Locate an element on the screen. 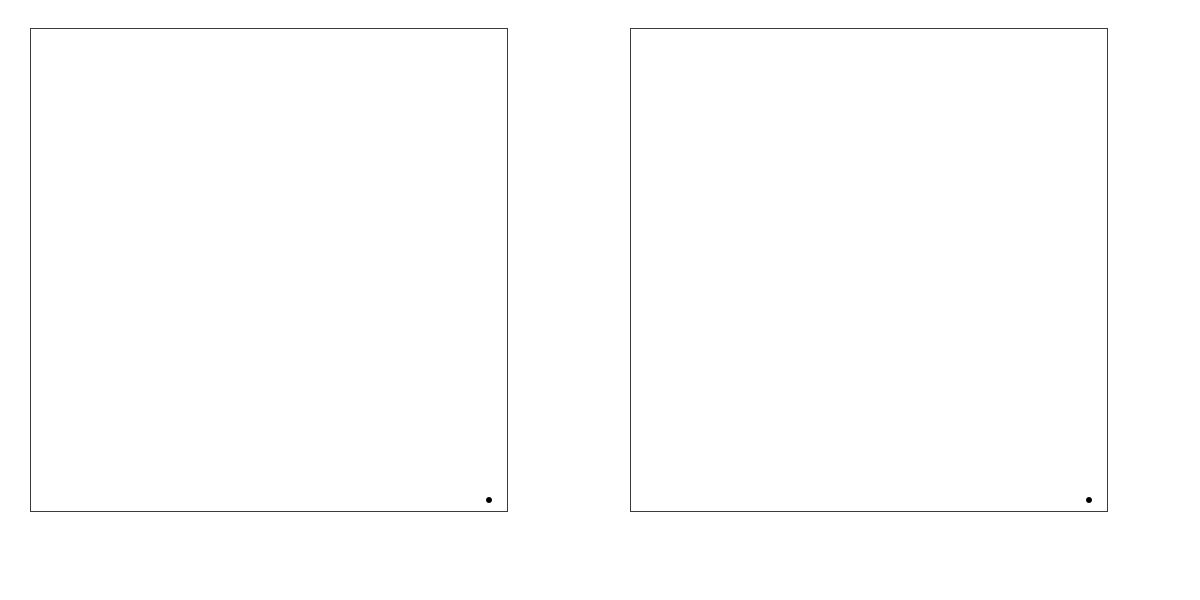 The width and height of the screenshot is (1200, 600). model-colorbar-gradient is located at coordinates (539, 267).